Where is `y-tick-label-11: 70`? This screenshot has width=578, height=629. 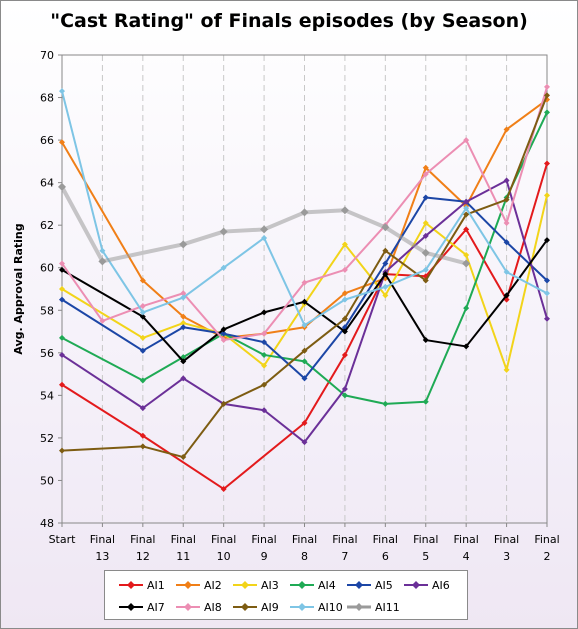
y-tick-label-11: 70 is located at coordinates (47, 55).